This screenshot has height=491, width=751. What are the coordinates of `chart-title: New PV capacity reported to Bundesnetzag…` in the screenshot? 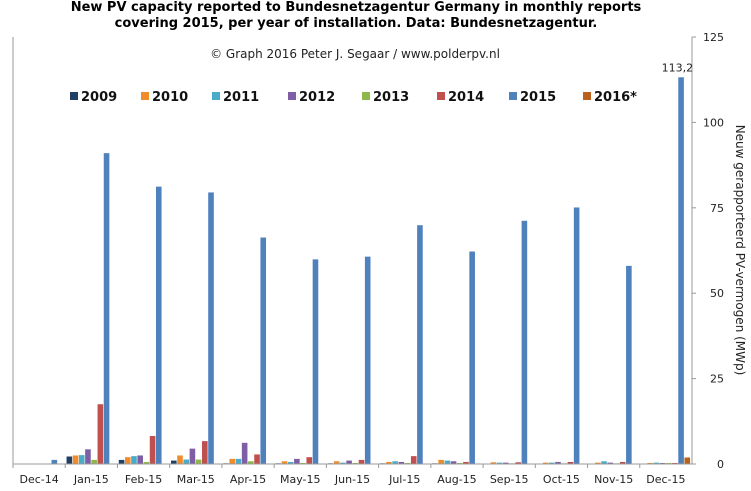 It's located at (356, 16).